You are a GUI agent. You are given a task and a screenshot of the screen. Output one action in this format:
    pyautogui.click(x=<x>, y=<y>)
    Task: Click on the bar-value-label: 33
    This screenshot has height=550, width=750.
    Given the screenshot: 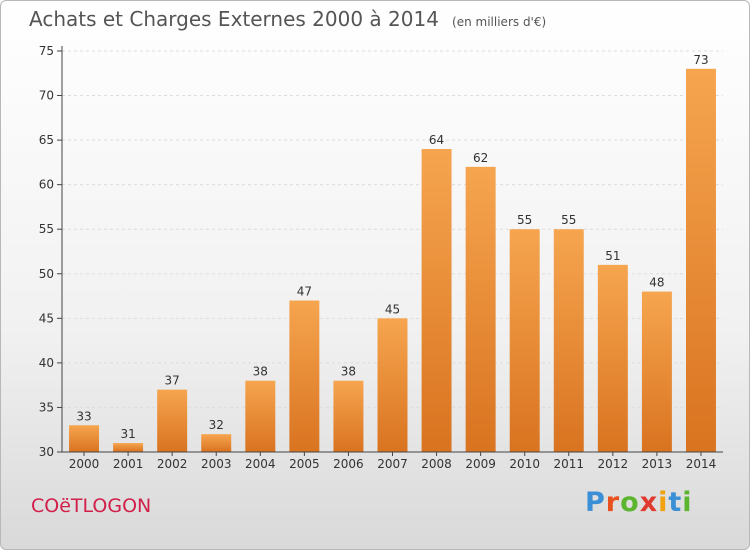 What is the action you would take?
    pyautogui.click(x=83, y=416)
    